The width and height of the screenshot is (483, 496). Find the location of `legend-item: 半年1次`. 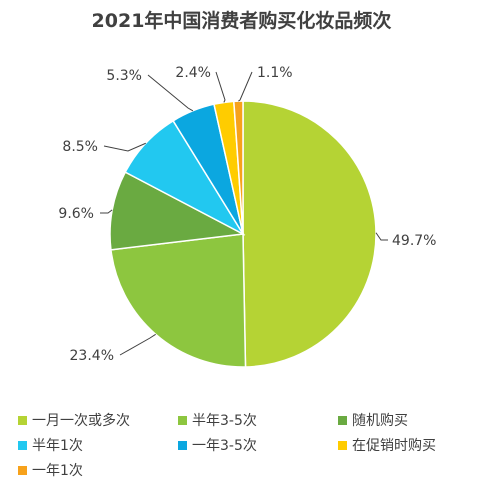

legend-item: 半年1次 is located at coordinates (50, 445).